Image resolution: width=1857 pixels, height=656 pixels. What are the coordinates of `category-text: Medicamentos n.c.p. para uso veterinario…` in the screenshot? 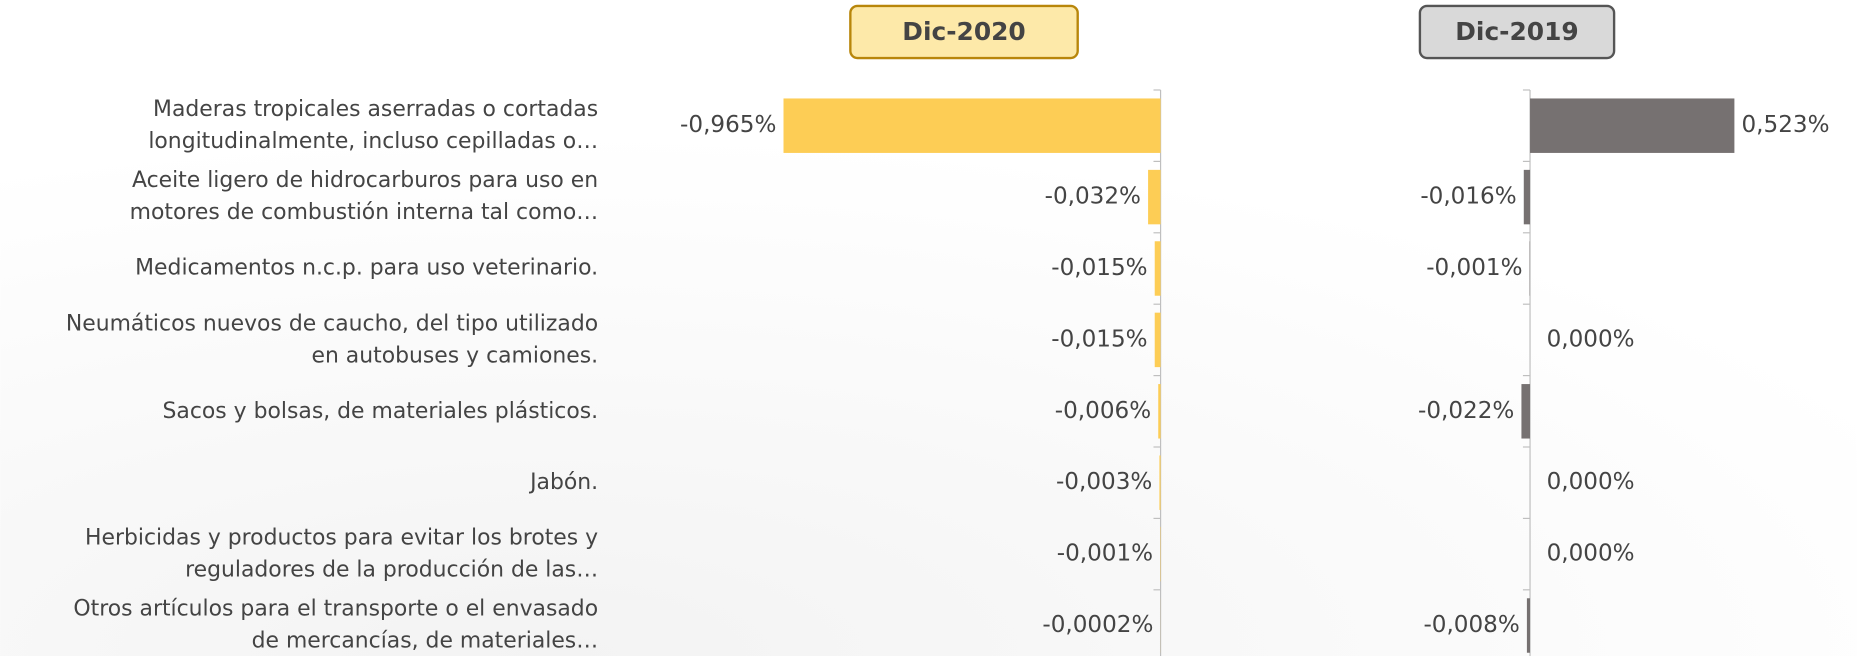 It's located at (367, 268).